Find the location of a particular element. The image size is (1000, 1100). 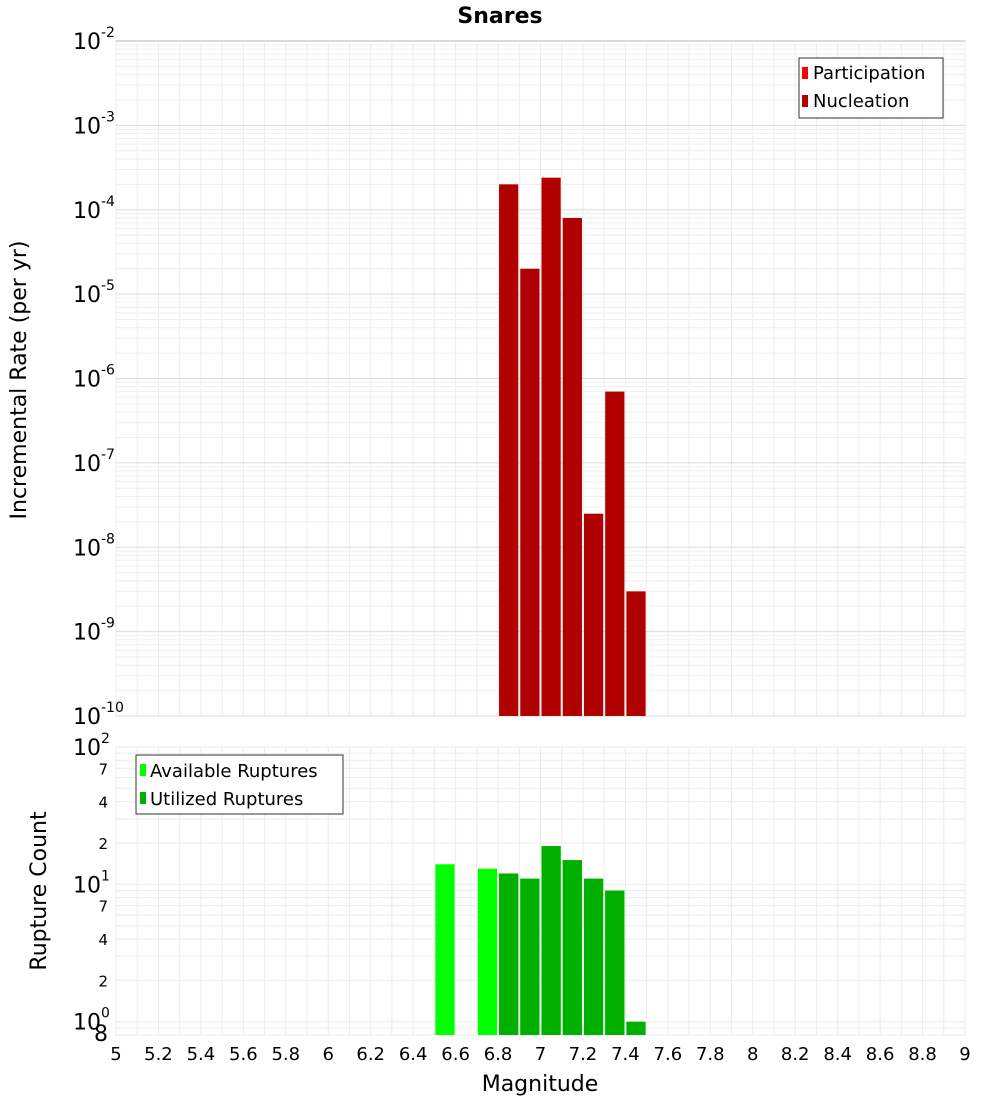

top-y-tick-label: 10⁻³ is located at coordinates (94, 124).